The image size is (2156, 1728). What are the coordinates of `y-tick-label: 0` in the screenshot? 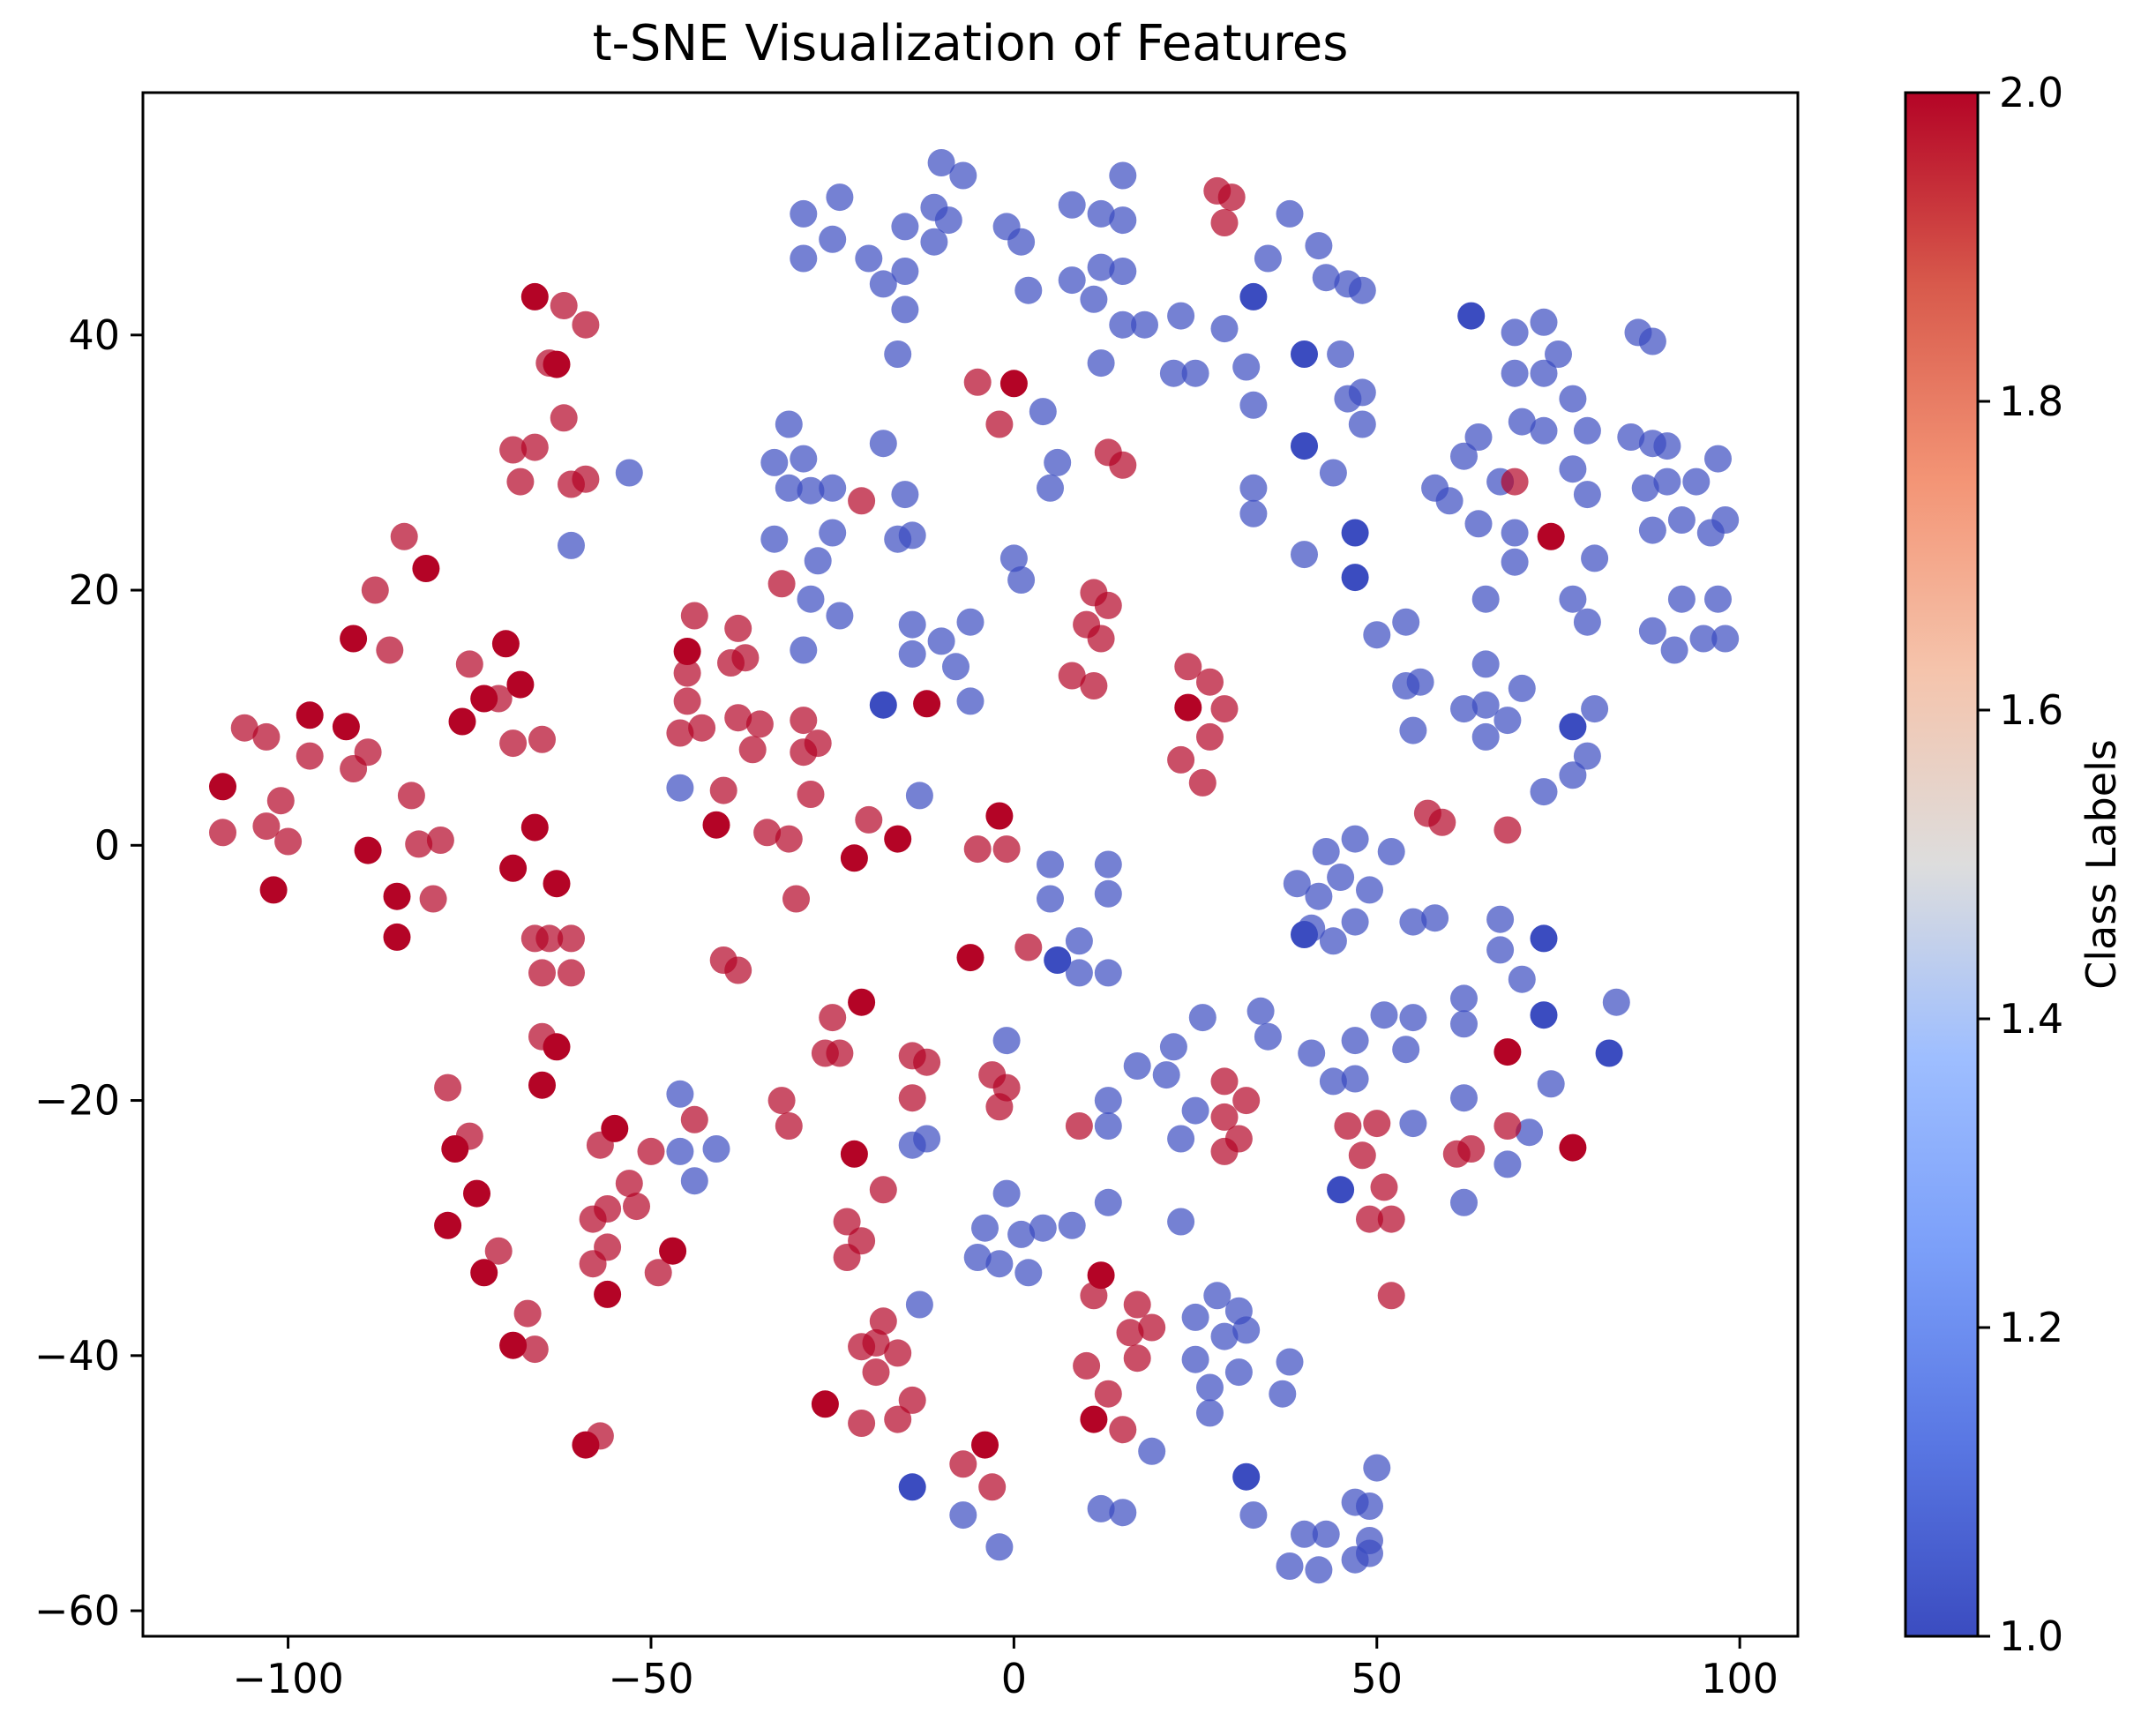 It's located at (107, 845).